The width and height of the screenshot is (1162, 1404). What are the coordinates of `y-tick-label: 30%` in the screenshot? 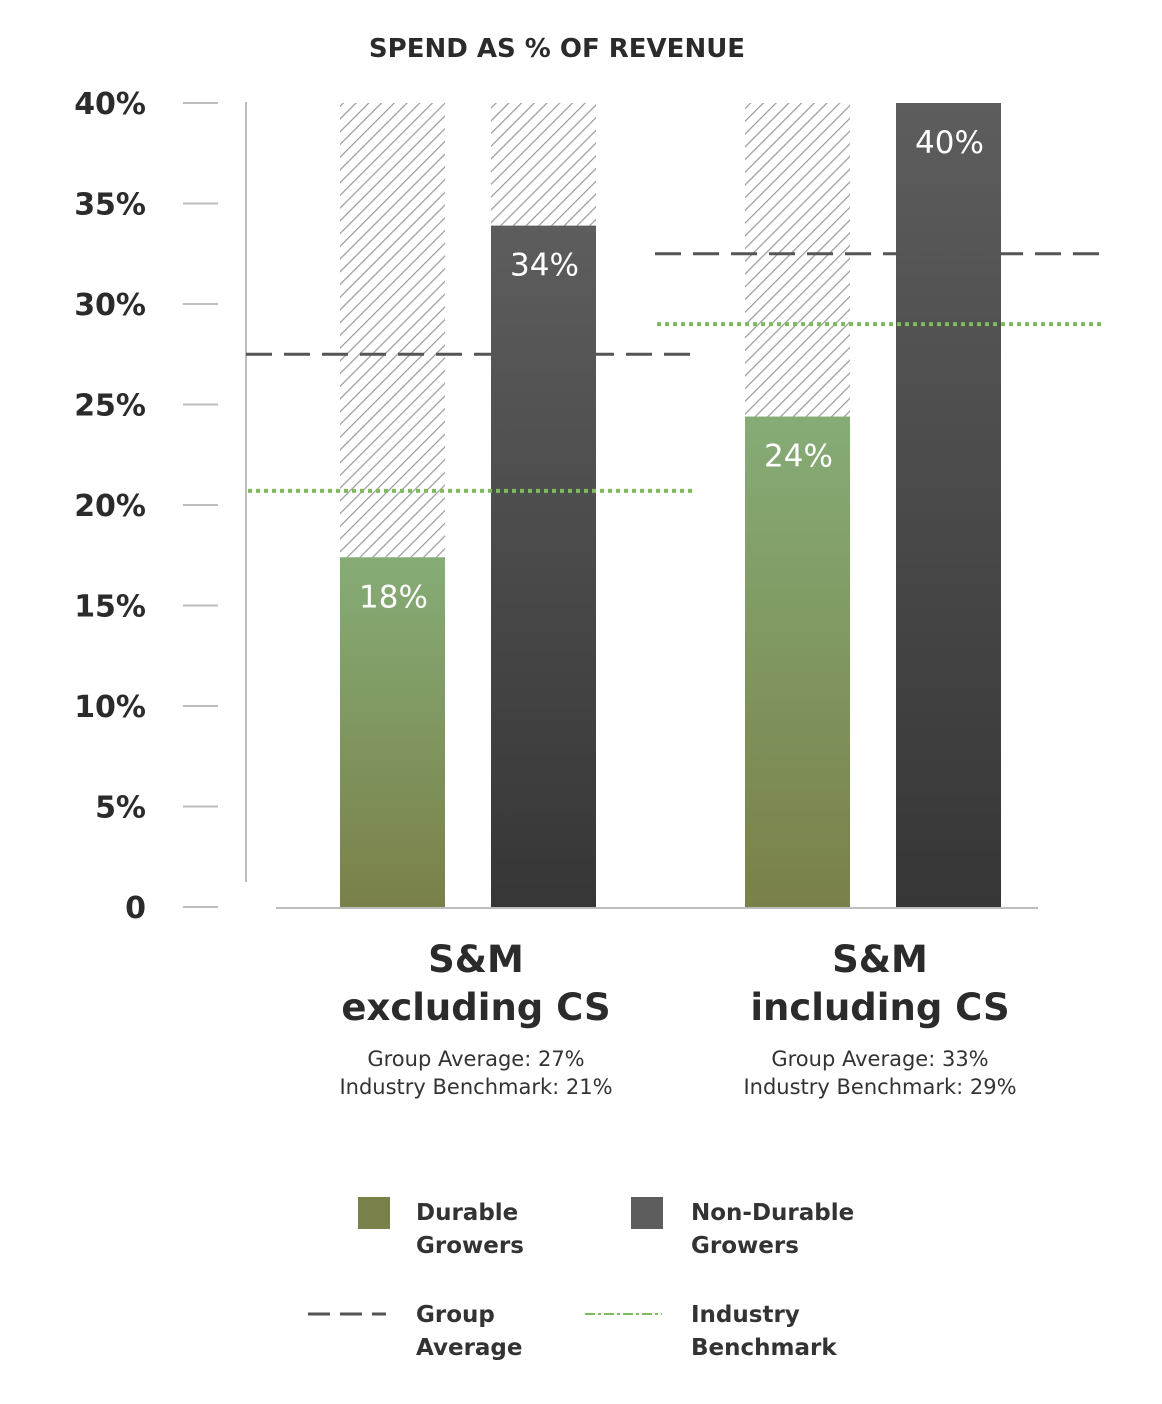 It's located at (110, 305).